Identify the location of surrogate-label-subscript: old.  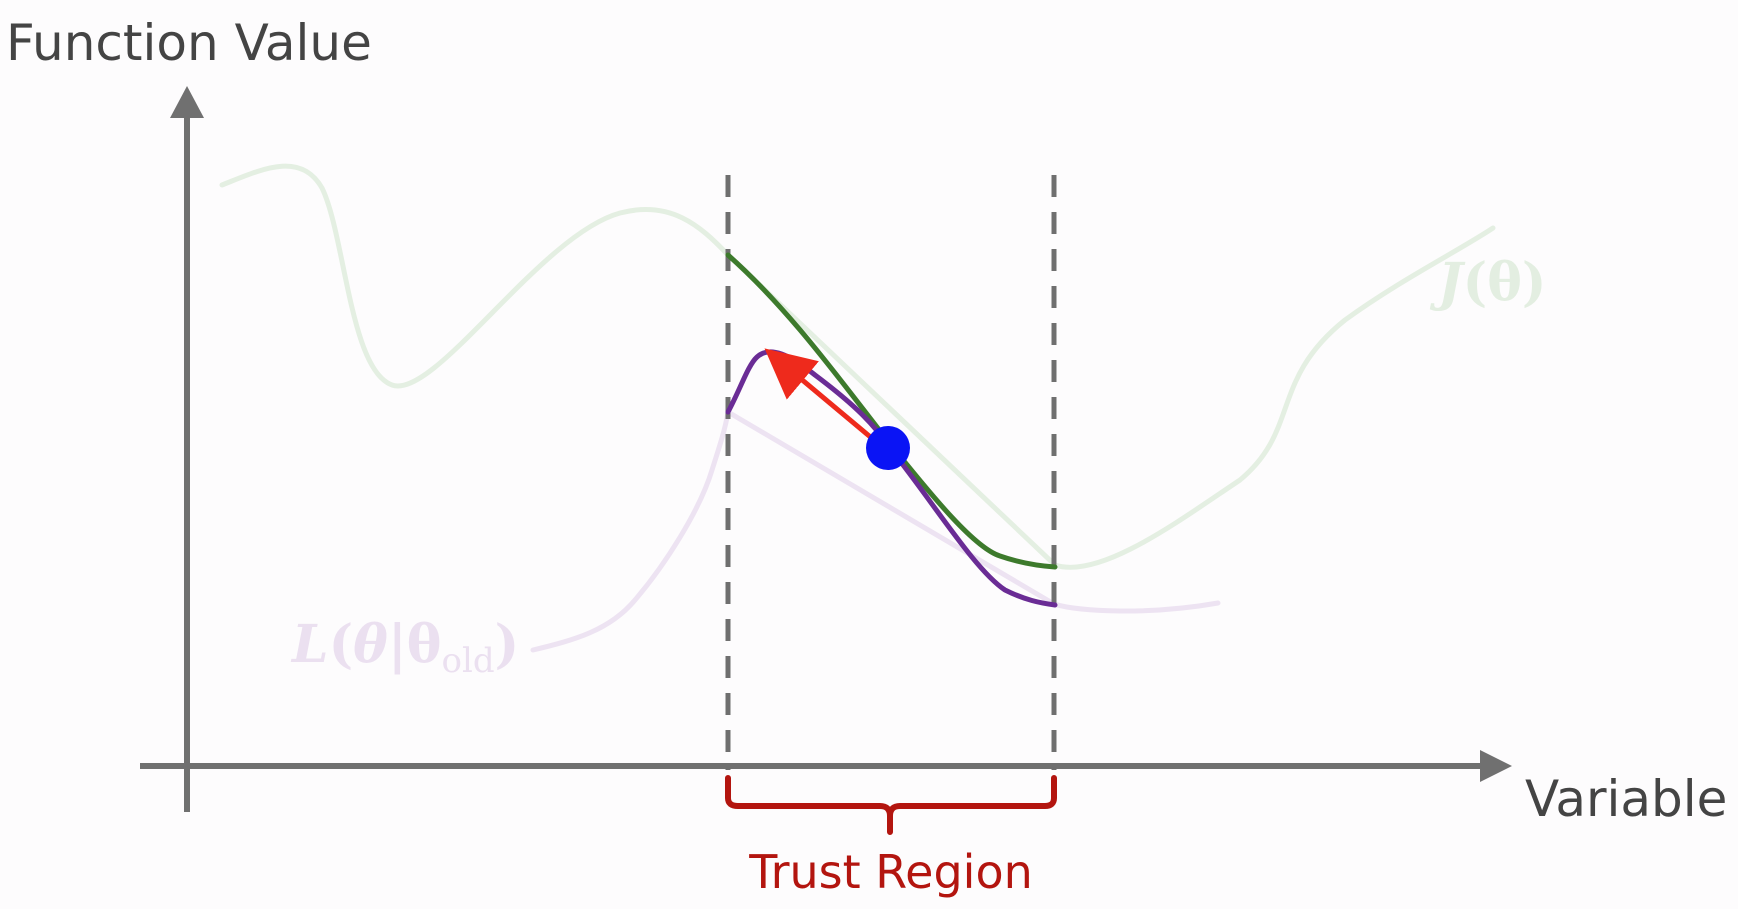
(467, 661).